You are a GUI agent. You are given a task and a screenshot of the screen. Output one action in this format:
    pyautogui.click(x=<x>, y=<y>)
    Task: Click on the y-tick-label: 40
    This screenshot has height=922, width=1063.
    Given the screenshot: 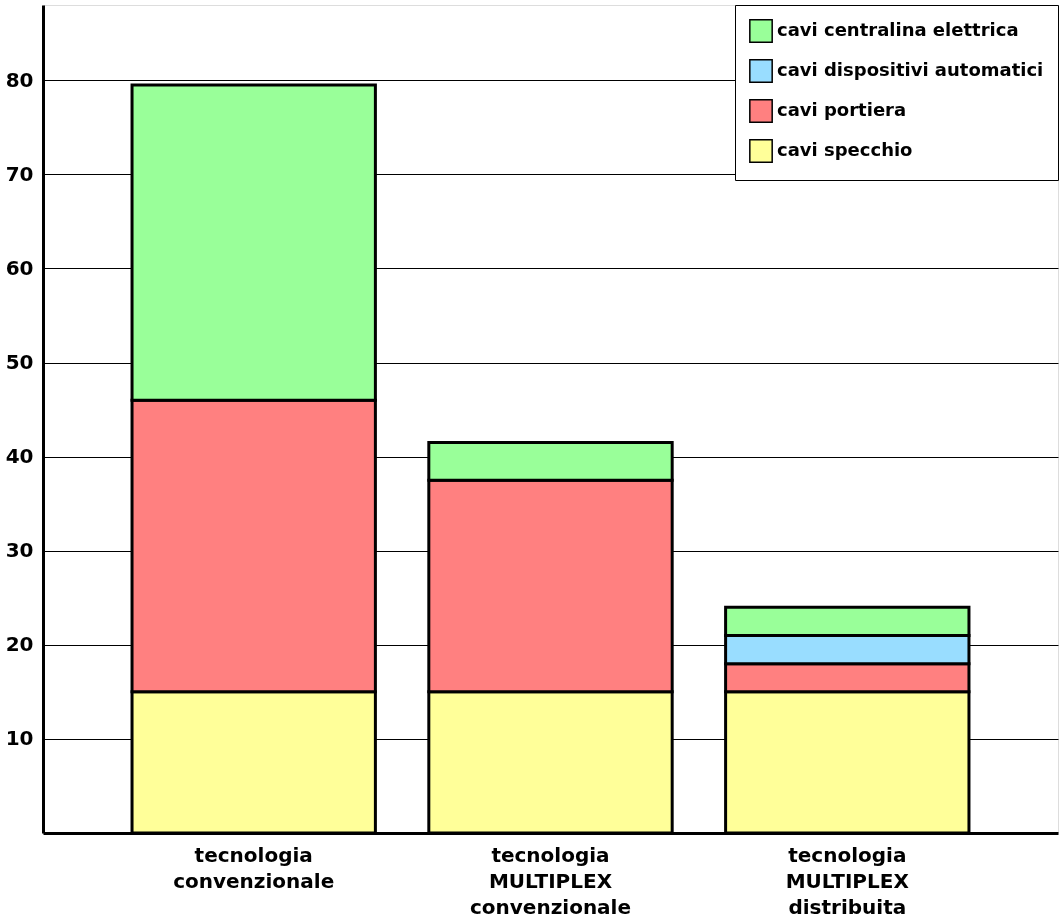 What is the action you would take?
    pyautogui.click(x=19, y=456)
    